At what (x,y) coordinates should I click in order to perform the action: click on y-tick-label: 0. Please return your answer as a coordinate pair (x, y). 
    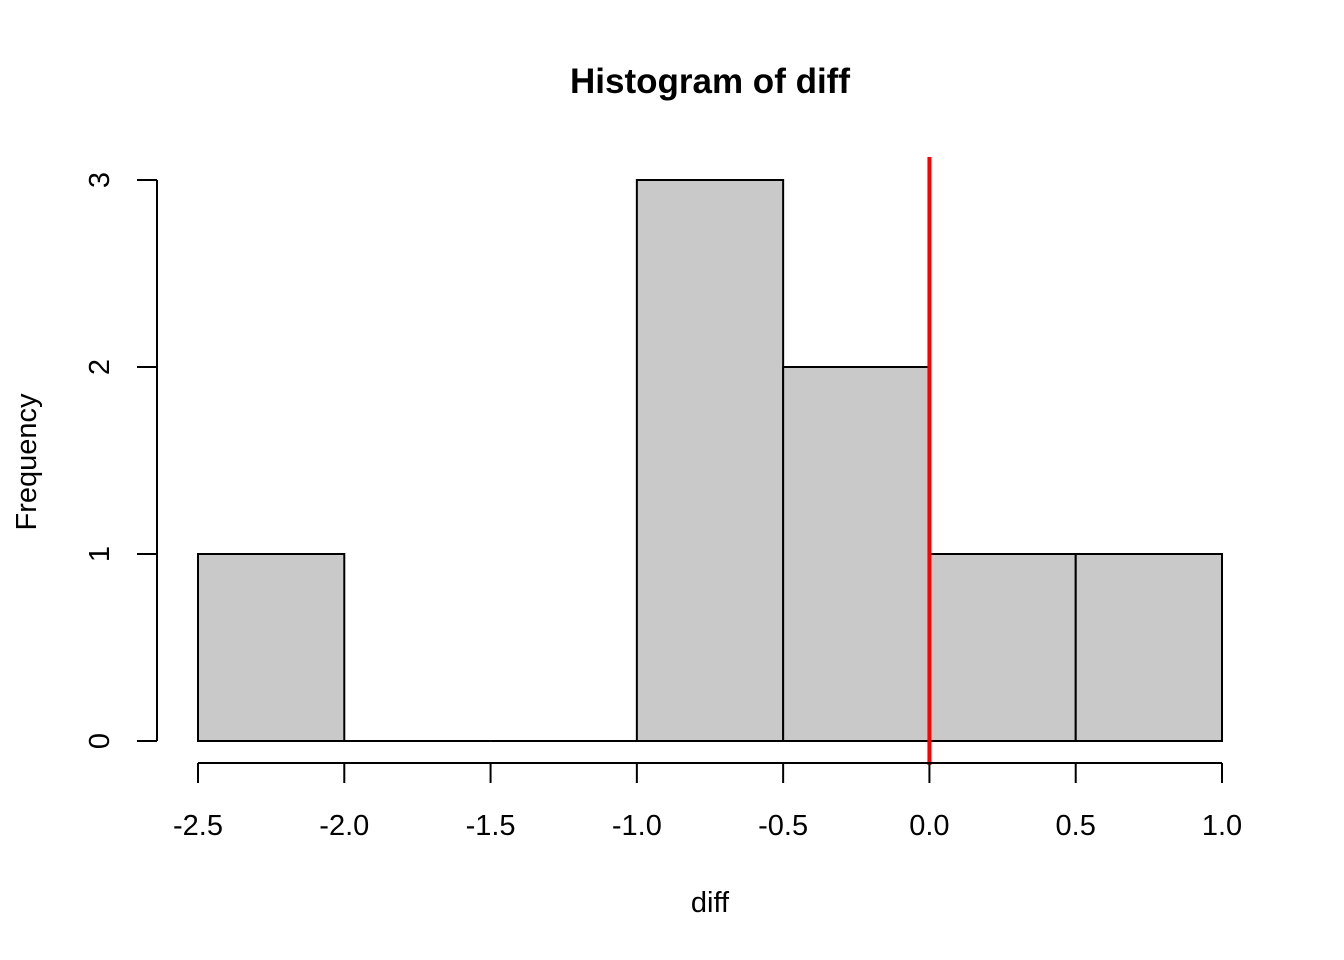
    Looking at the image, I should click on (100, 741).